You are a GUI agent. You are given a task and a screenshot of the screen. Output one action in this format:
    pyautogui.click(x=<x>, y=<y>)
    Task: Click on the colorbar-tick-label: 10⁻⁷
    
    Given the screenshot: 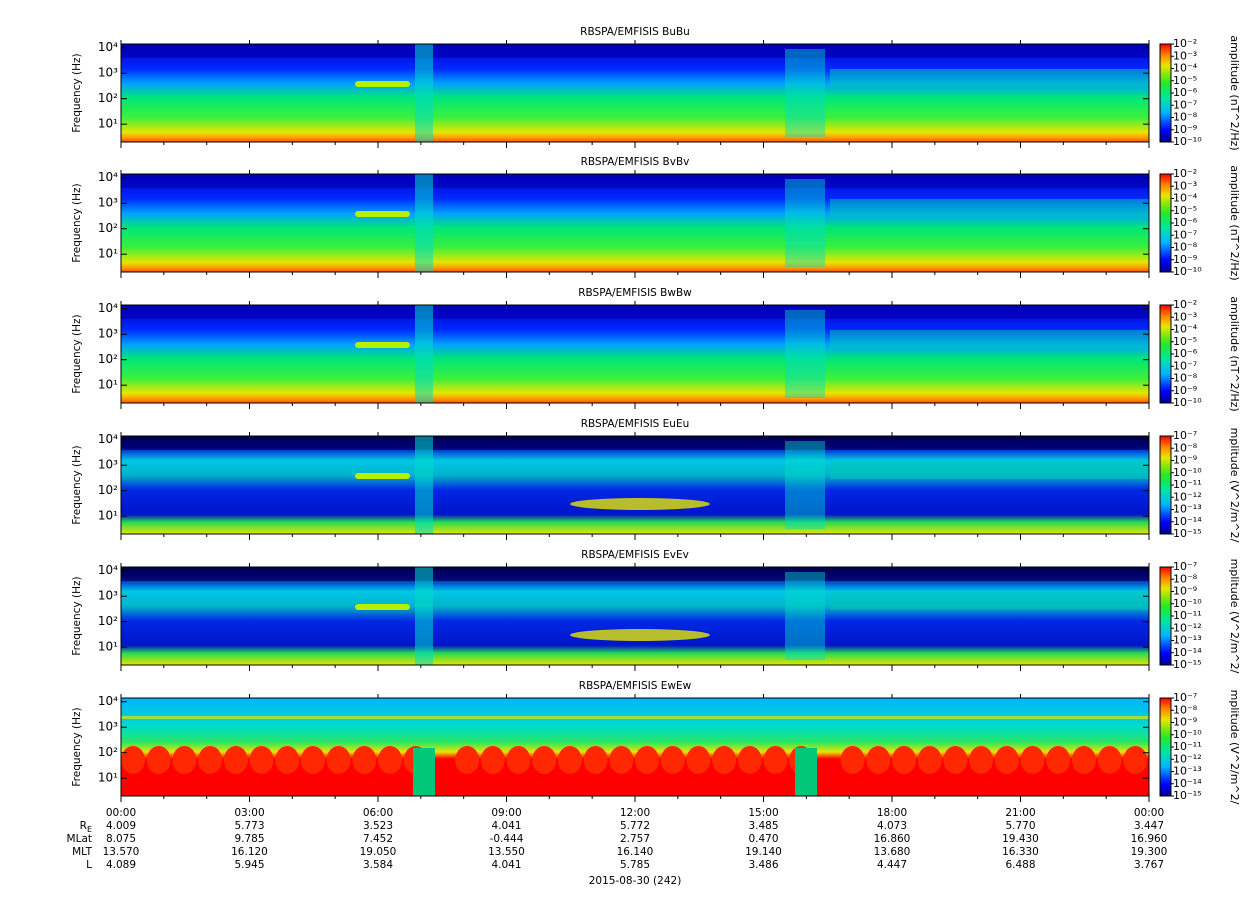 What is the action you would take?
    pyautogui.click(x=1185, y=104)
    